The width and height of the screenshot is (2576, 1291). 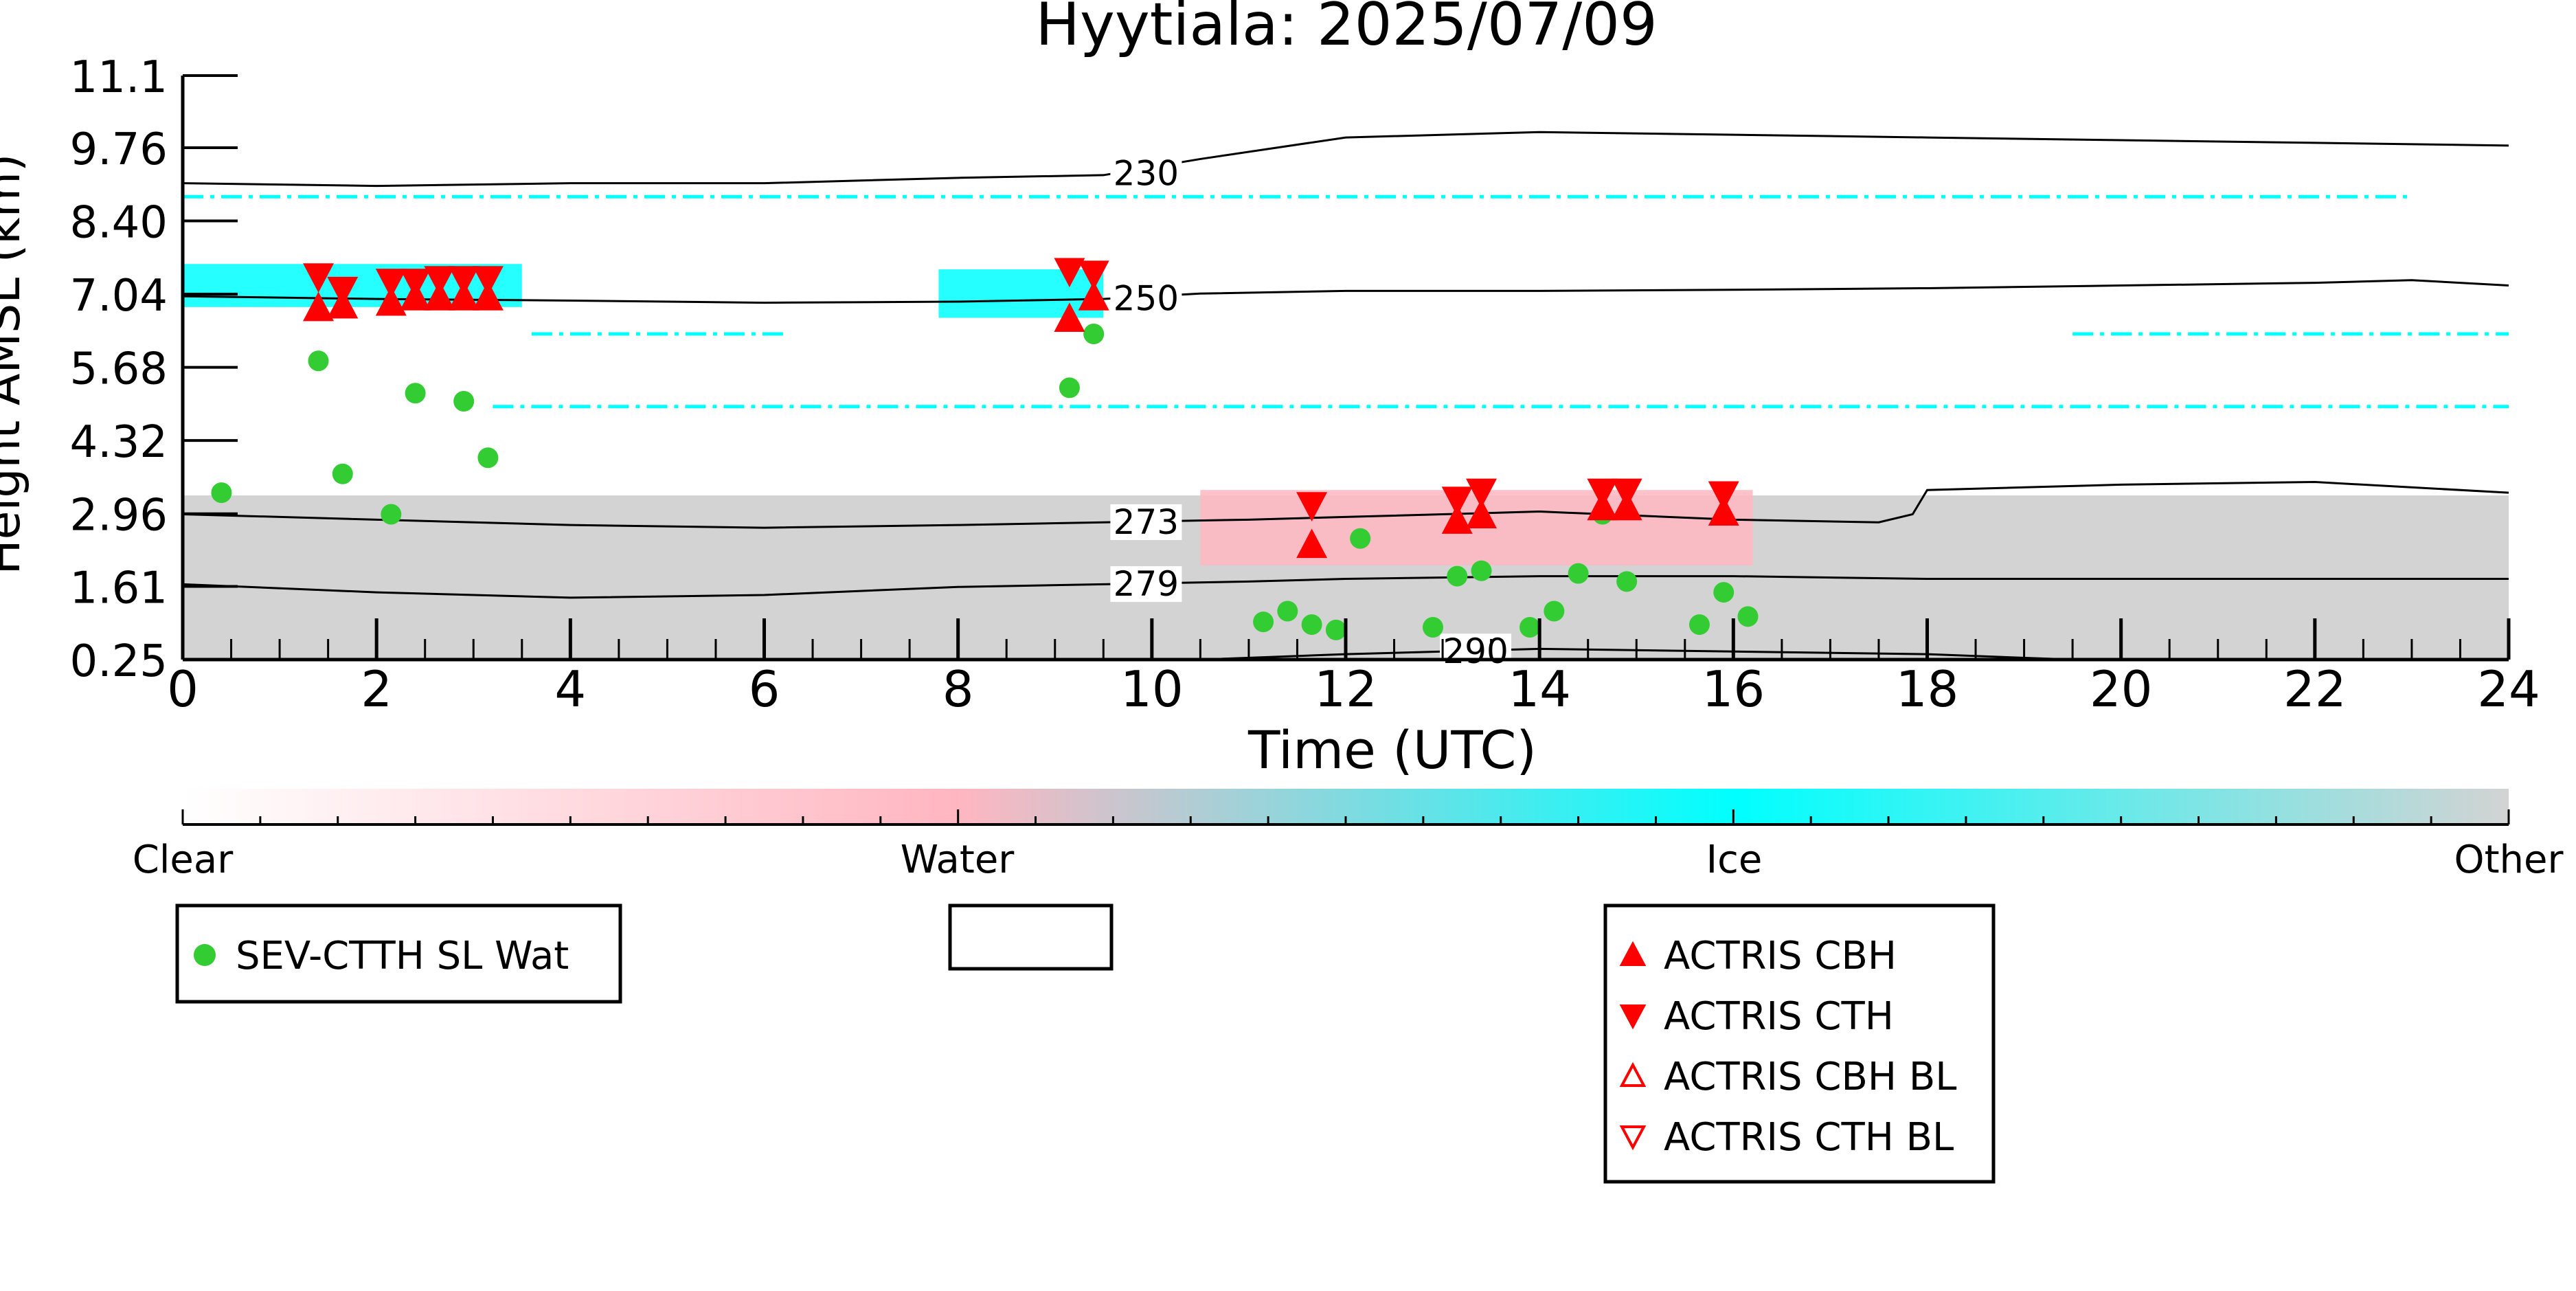 I want to click on y-tick-label: 8.40, so click(x=119, y=223).